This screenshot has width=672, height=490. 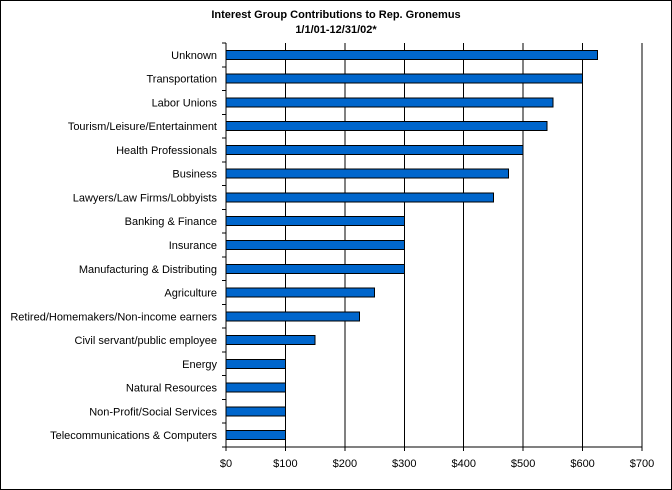 What do you see at coordinates (336, 30) in the screenshot?
I see `chart-subtitle: 1/1/01-12/31/02*` at bounding box center [336, 30].